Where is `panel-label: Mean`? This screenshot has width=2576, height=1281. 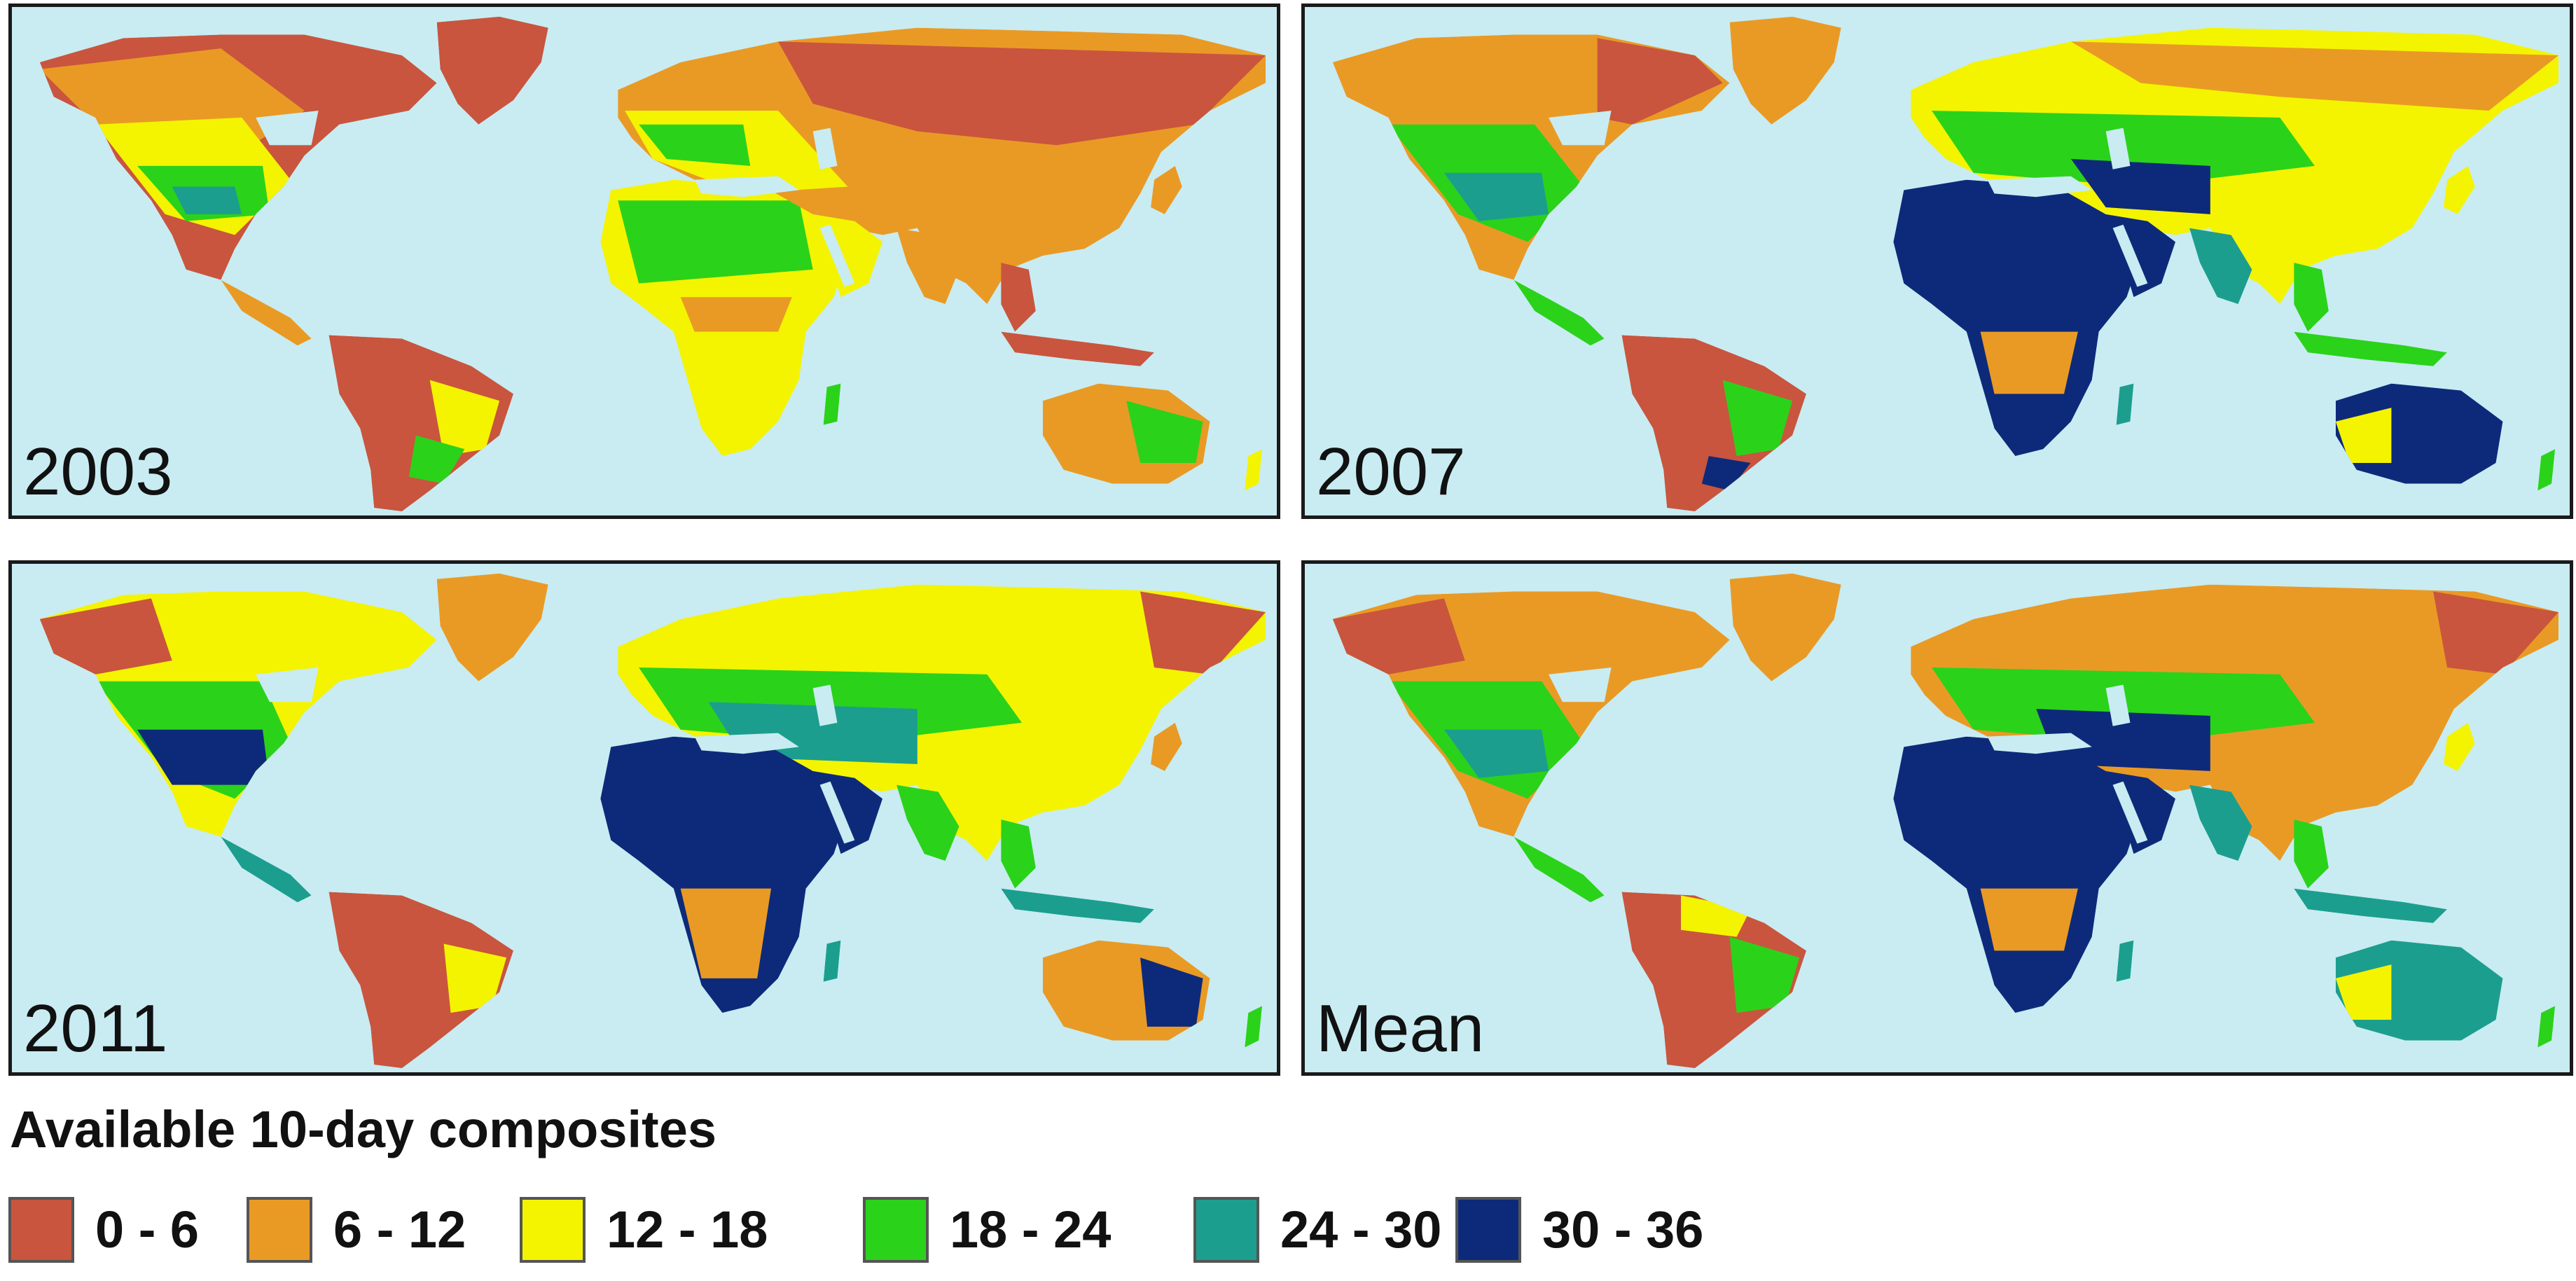 panel-label: Mean is located at coordinates (1400, 1028).